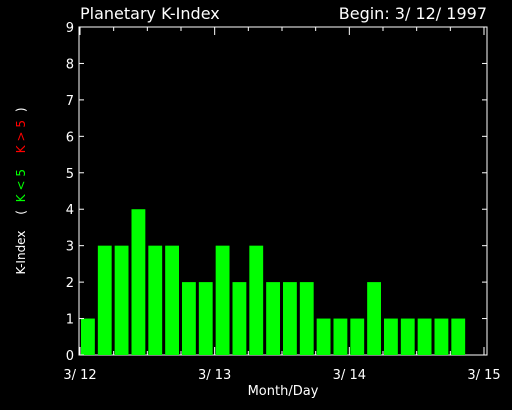 This screenshot has width=512, height=410. Describe the element at coordinates (70, 356) in the screenshot. I see `y-tick-label: 0` at that location.